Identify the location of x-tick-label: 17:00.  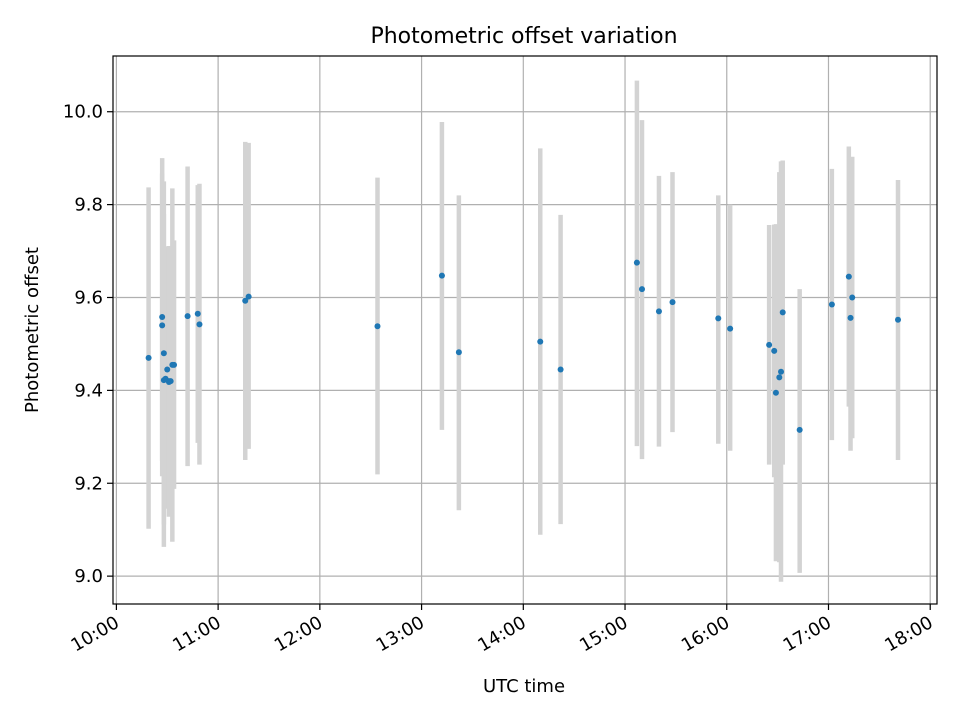
(807, 634).